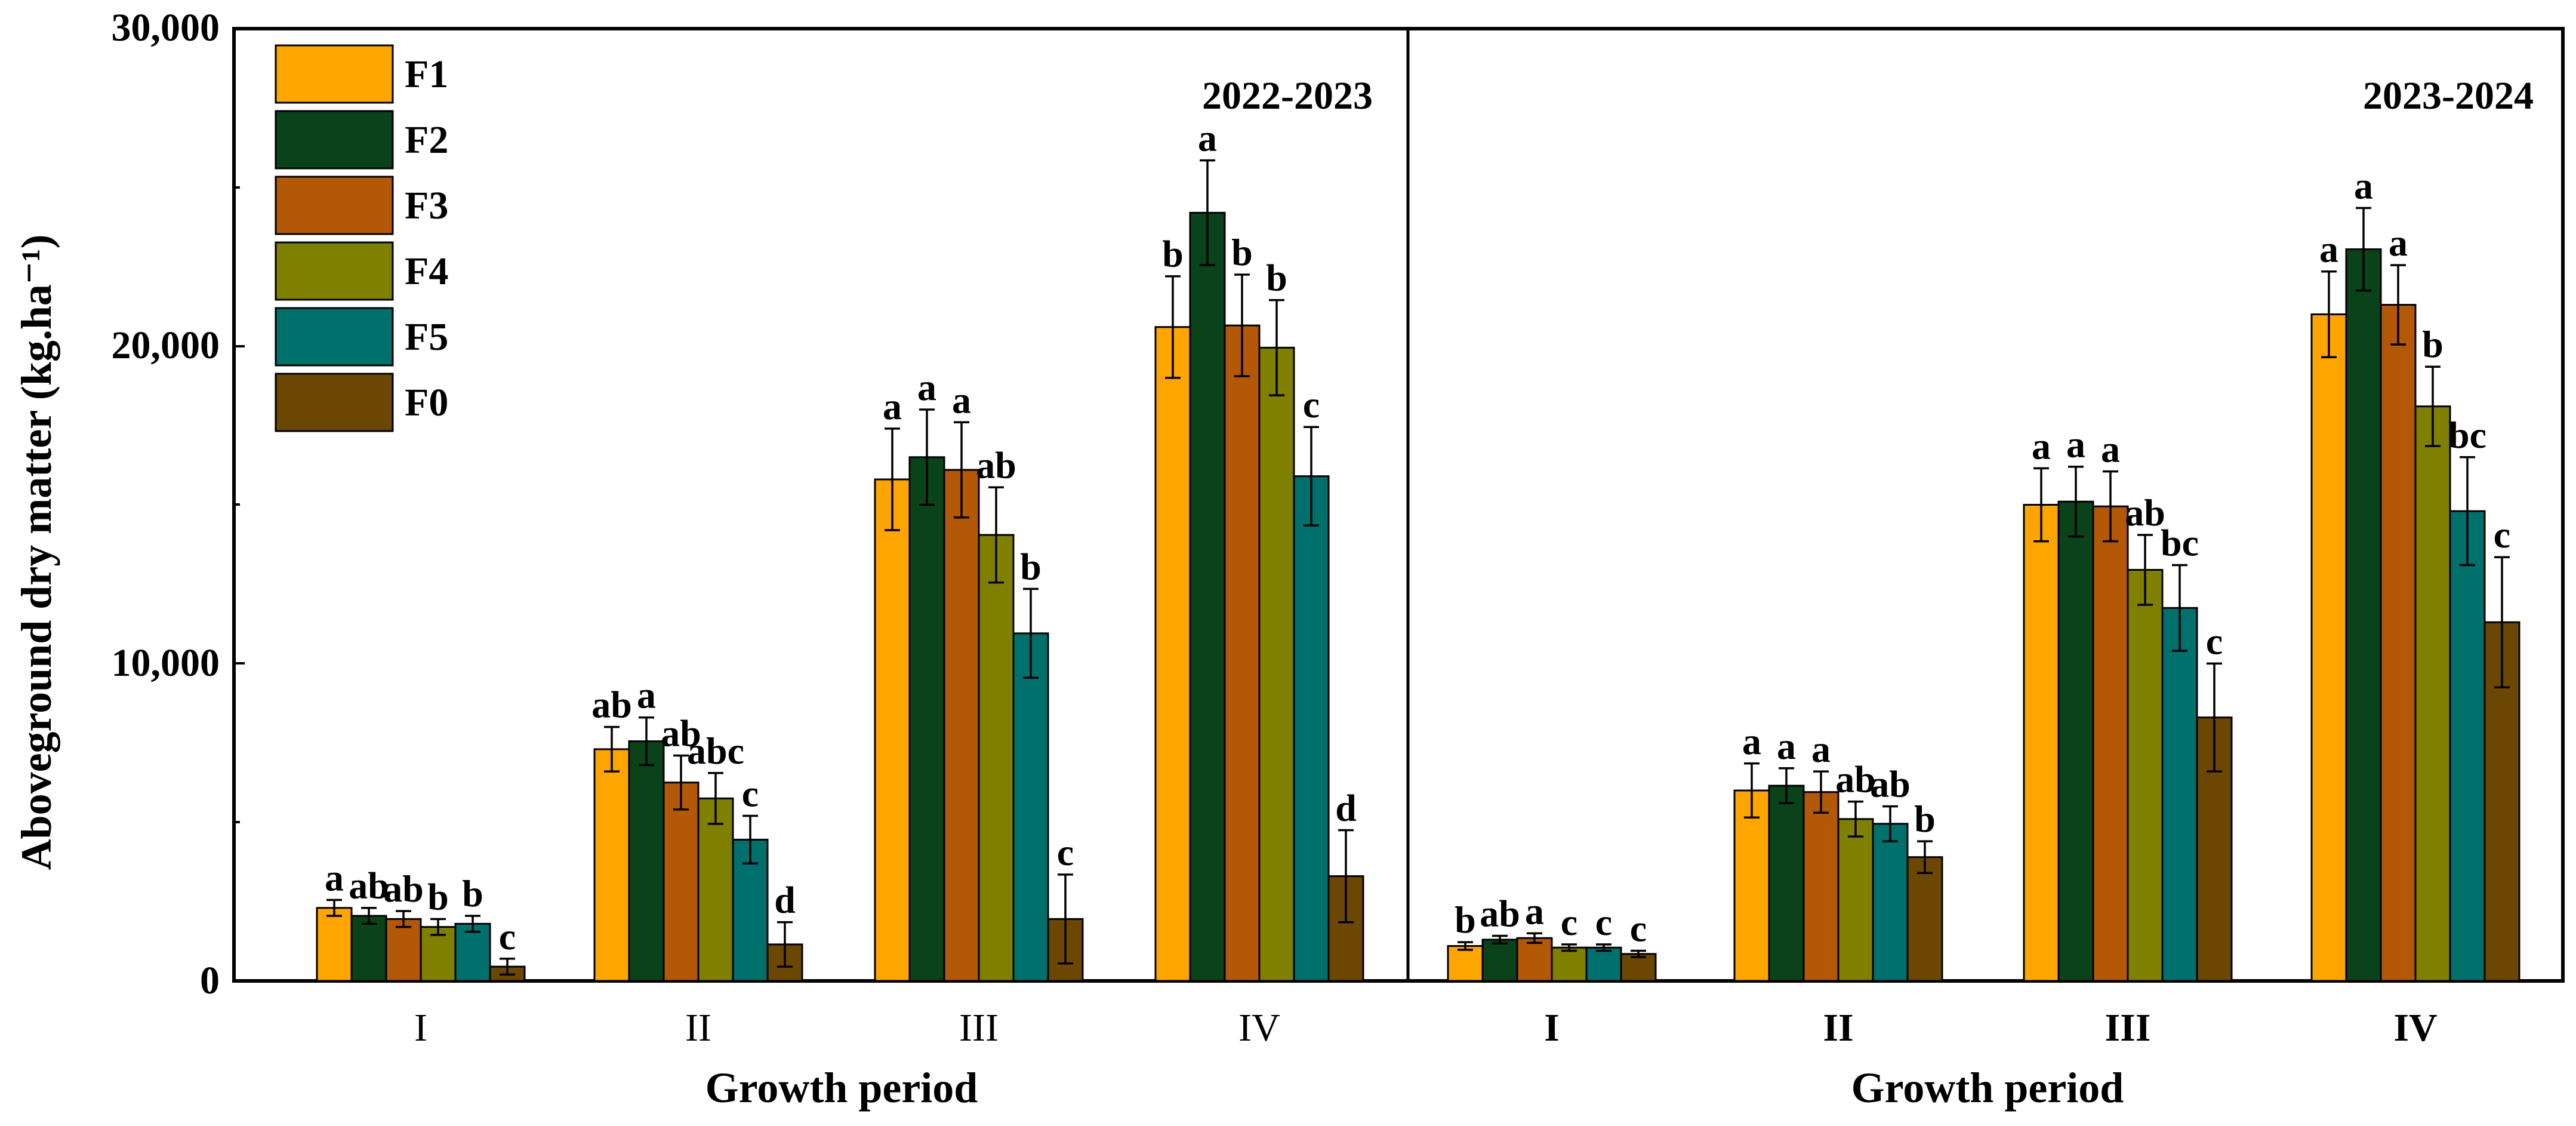 This screenshot has width=2576, height=1126. What do you see at coordinates (1786, 786) in the screenshot?
I see `error-bar-p2-II-F2` at bounding box center [1786, 786].